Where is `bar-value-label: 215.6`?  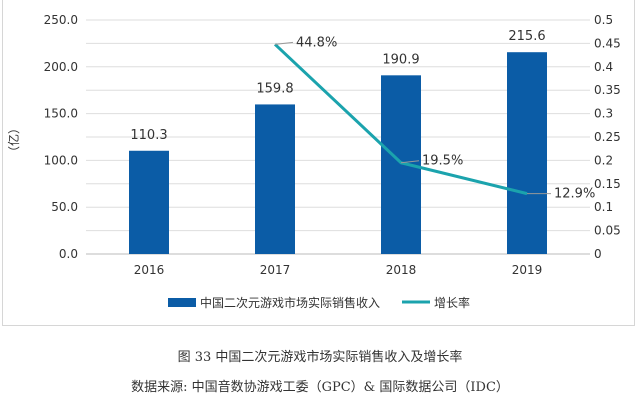 bar-value-label: 215.6 is located at coordinates (526, 36).